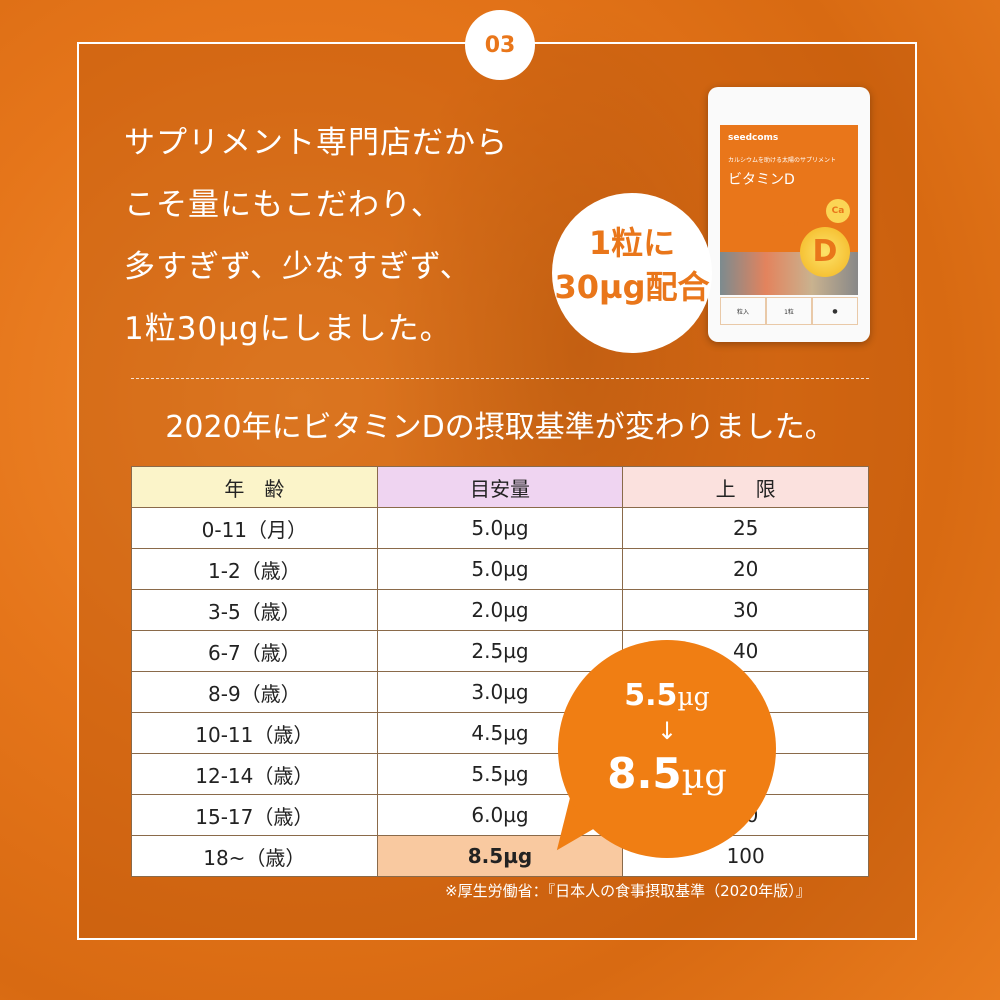  I want to click on old-number: 5.5, so click(651, 695).